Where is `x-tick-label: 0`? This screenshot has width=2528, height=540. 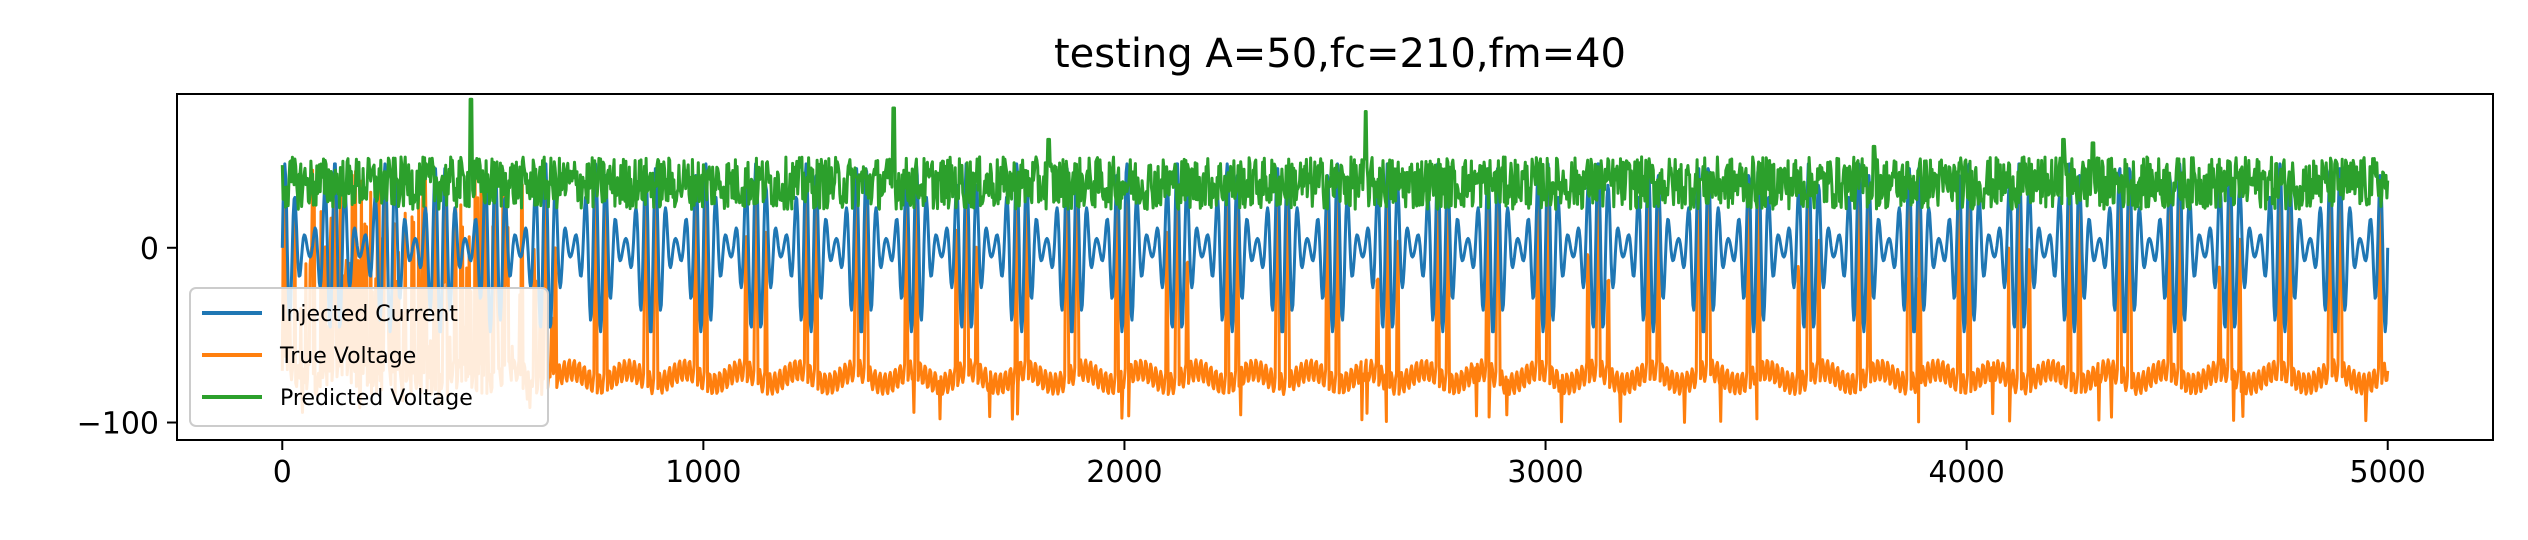 x-tick-label: 0 is located at coordinates (282, 472).